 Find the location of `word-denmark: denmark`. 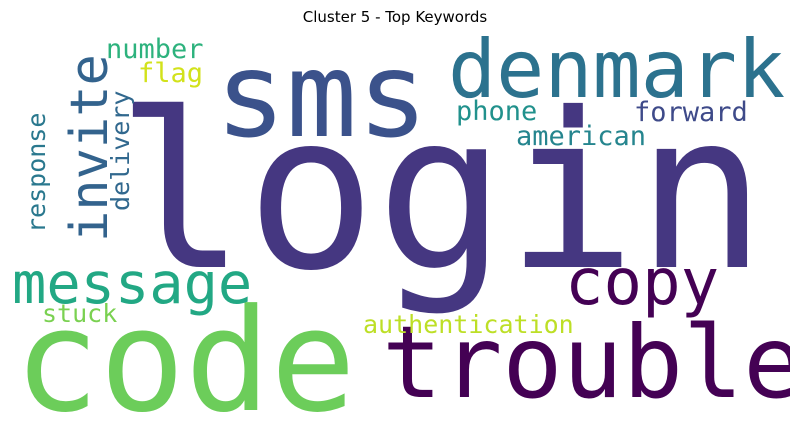

word-denmark: denmark is located at coordinates (617, 69).